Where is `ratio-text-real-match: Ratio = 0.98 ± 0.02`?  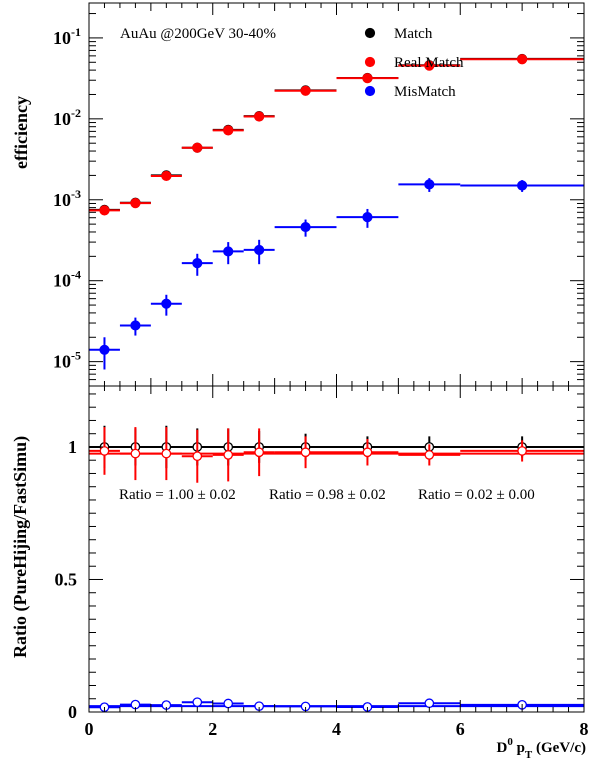 ratio-text-real-match: Ratio = 0.98 ± 0.02 is located at coordinates (327, 495).